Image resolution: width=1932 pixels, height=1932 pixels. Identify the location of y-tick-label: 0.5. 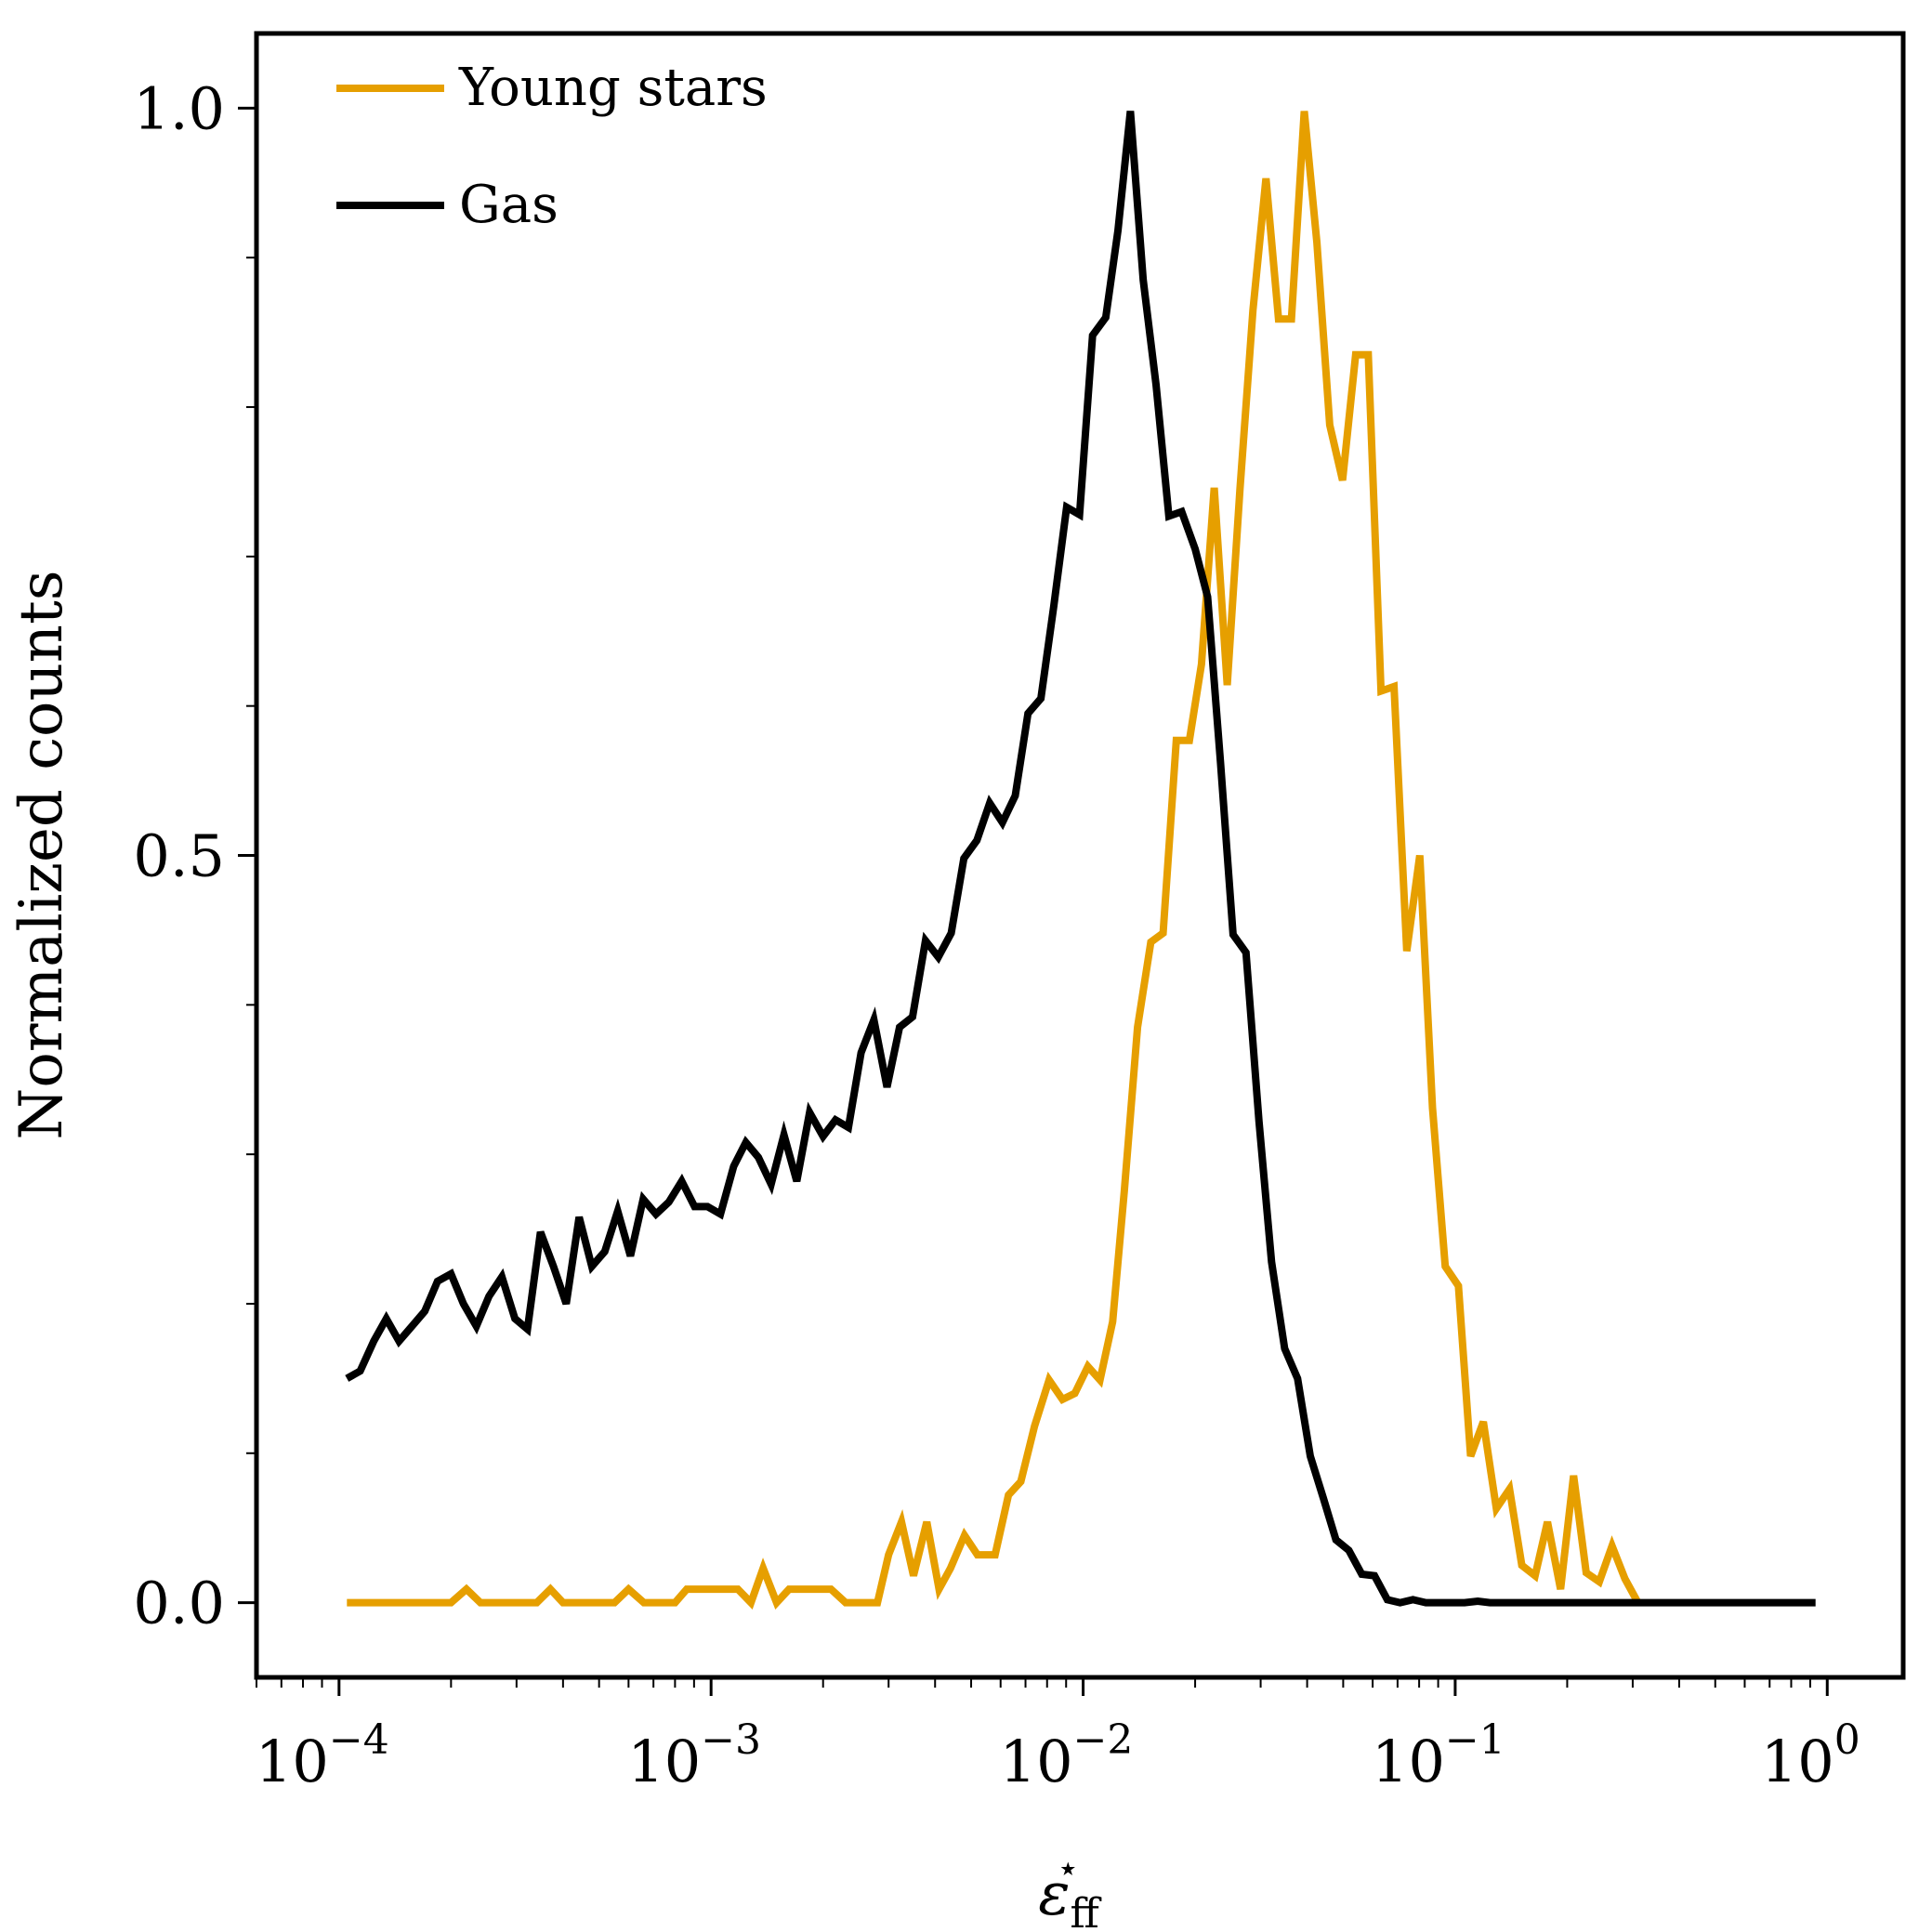
(179, 856).